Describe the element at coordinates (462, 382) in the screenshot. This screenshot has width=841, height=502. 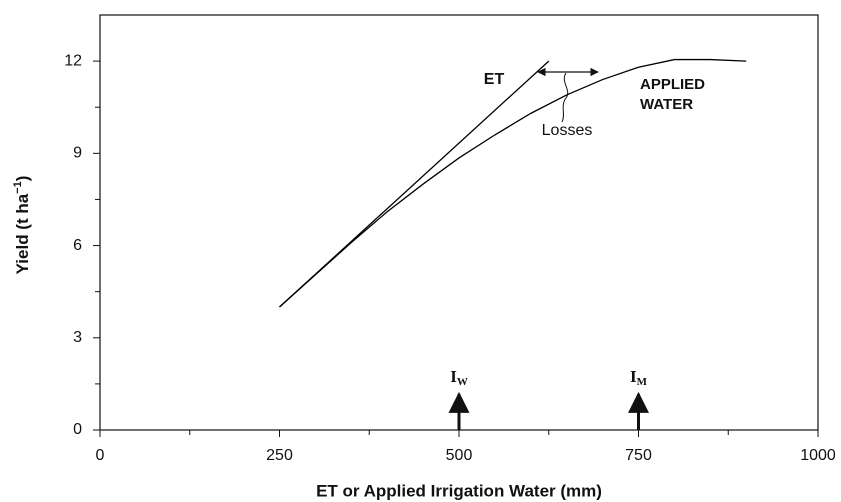
I see `marker-label-sub: W` at that location.